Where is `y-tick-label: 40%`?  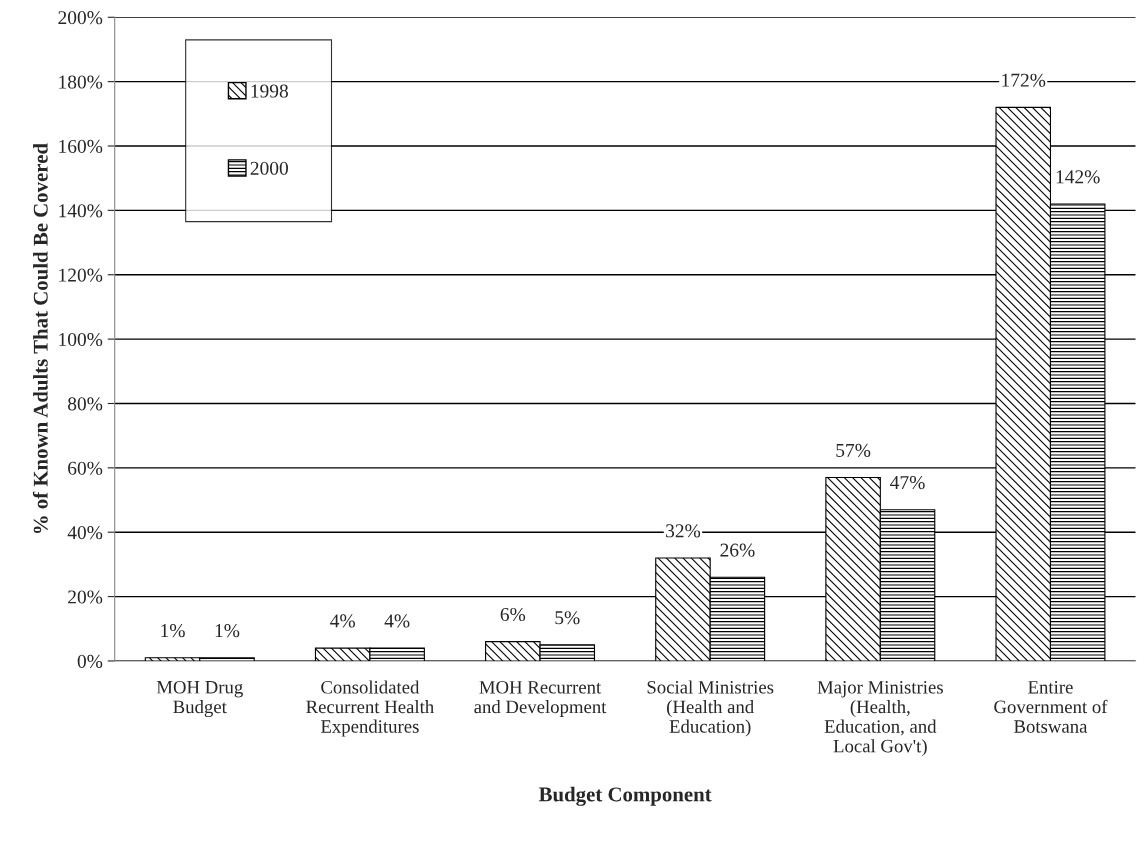
y-tick-label: 40% is located at coordinates (85, 533).